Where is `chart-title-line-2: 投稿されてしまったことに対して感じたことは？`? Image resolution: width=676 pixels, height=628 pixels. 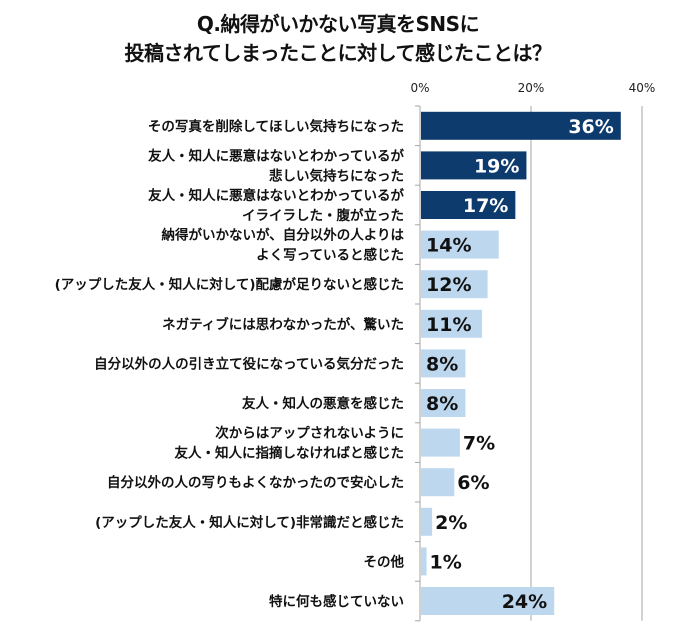 chart-title-line-2: 投稿されてしまったことに対して感じたことは？ is located at coordinates (338, 53).